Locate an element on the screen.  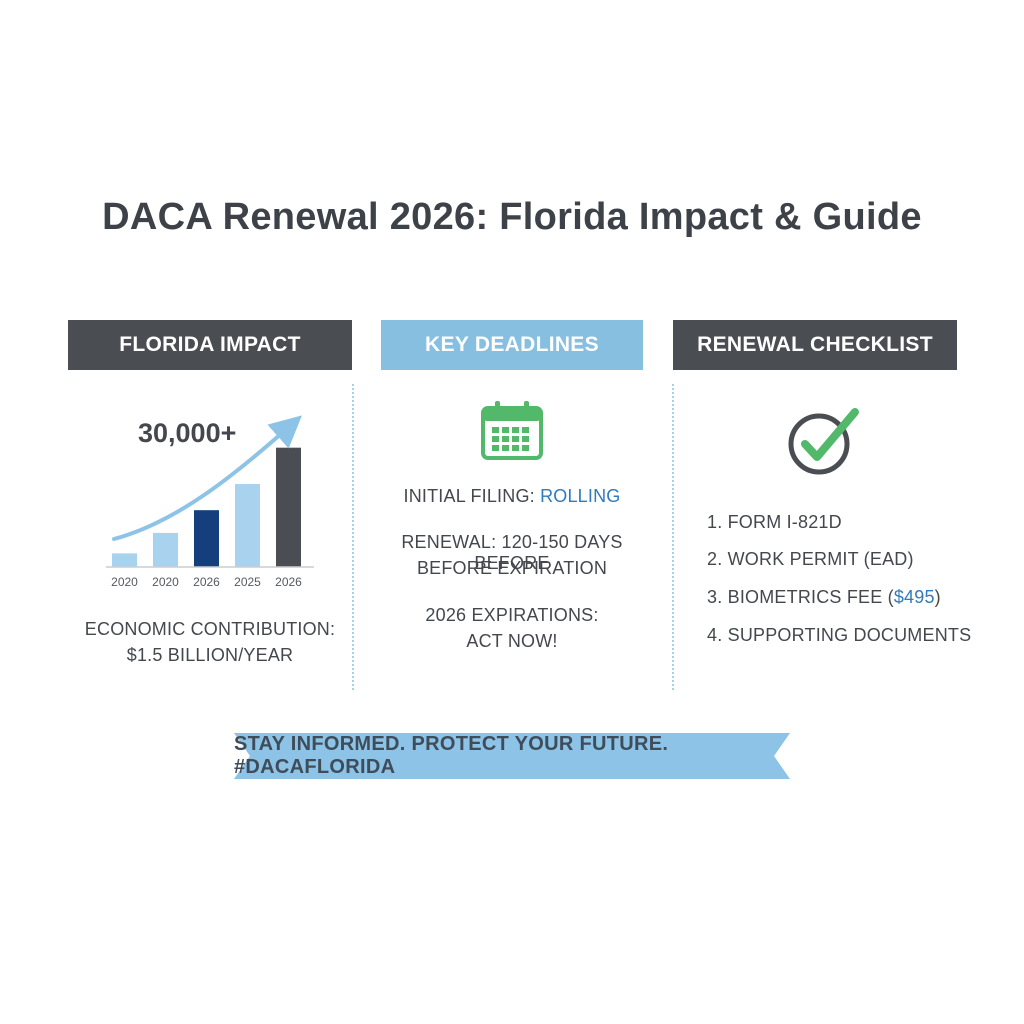
initial-filing-line: INITIAL FILING: ROLLING is located at coordinates (512, 496).